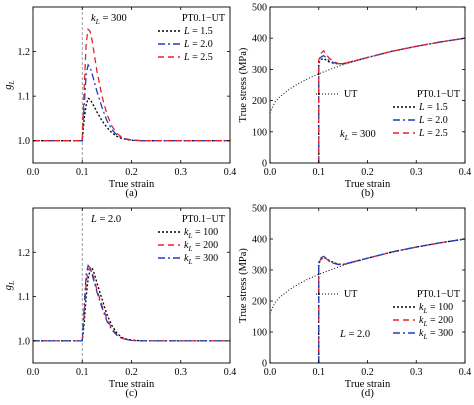  What do you see at coordinates (367, 393) in the screenshot?
I see `panel-label: (d)` at bounding box center [367, 393].